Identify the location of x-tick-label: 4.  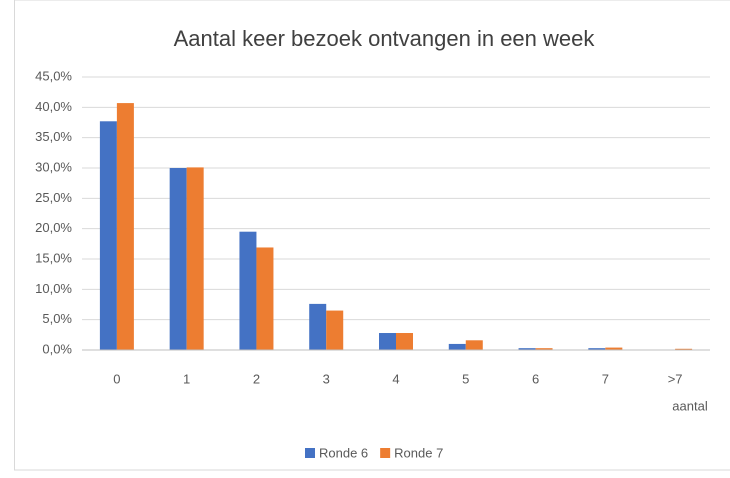
(395, 378).